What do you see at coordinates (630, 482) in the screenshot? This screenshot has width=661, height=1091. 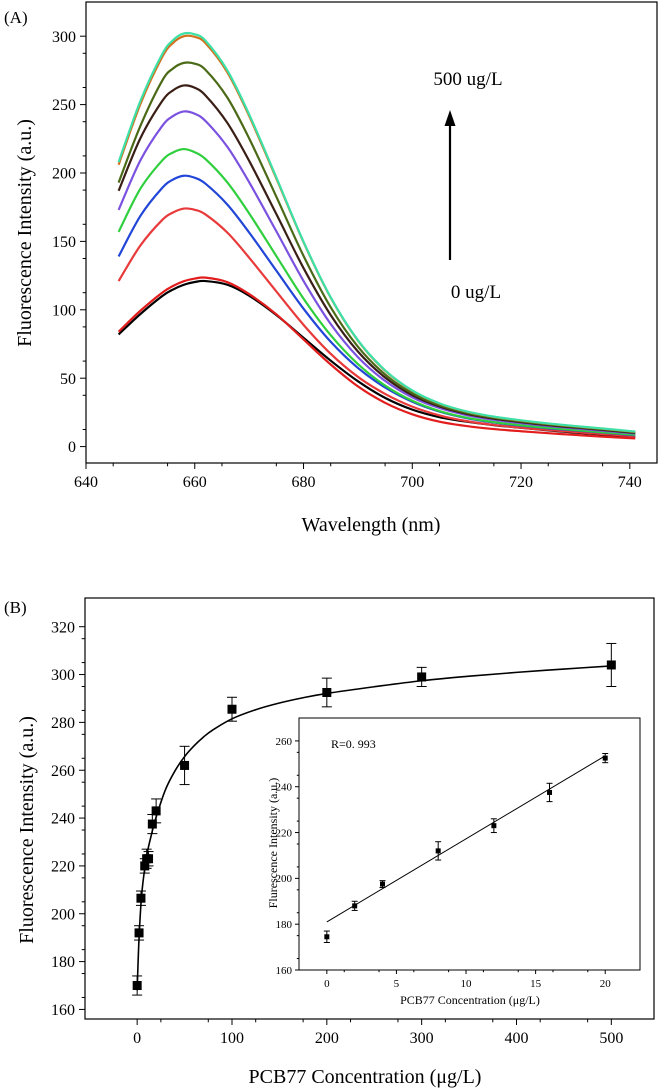 I see `panel-a-x-tick-label: 740` at bounding box center [630, 482].